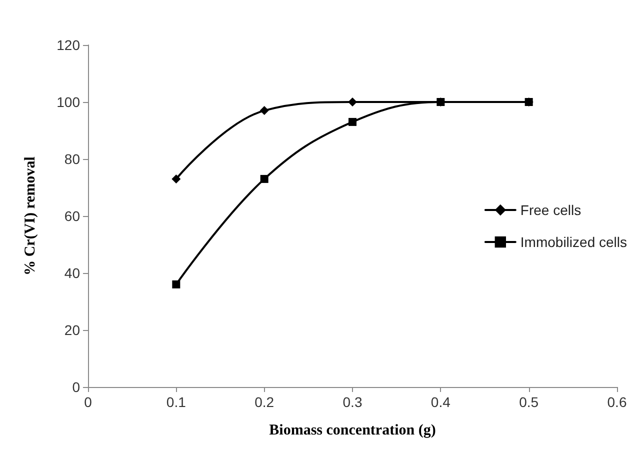 The height and width of the screenshot is (452, 642). Describe the element at coordinates (551, 210) in the screenshot. I see `legend-label: Free cells` at that location.